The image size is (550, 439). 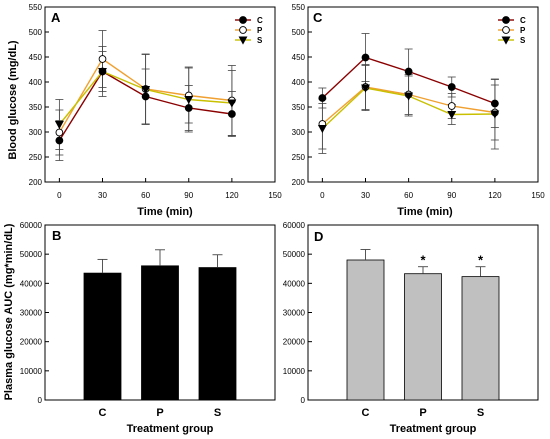 What do you see at coordinates (299, 32) in the screenshot?
I see `panel-c-y-tick-label: 500` at bounding box center [299, 32].